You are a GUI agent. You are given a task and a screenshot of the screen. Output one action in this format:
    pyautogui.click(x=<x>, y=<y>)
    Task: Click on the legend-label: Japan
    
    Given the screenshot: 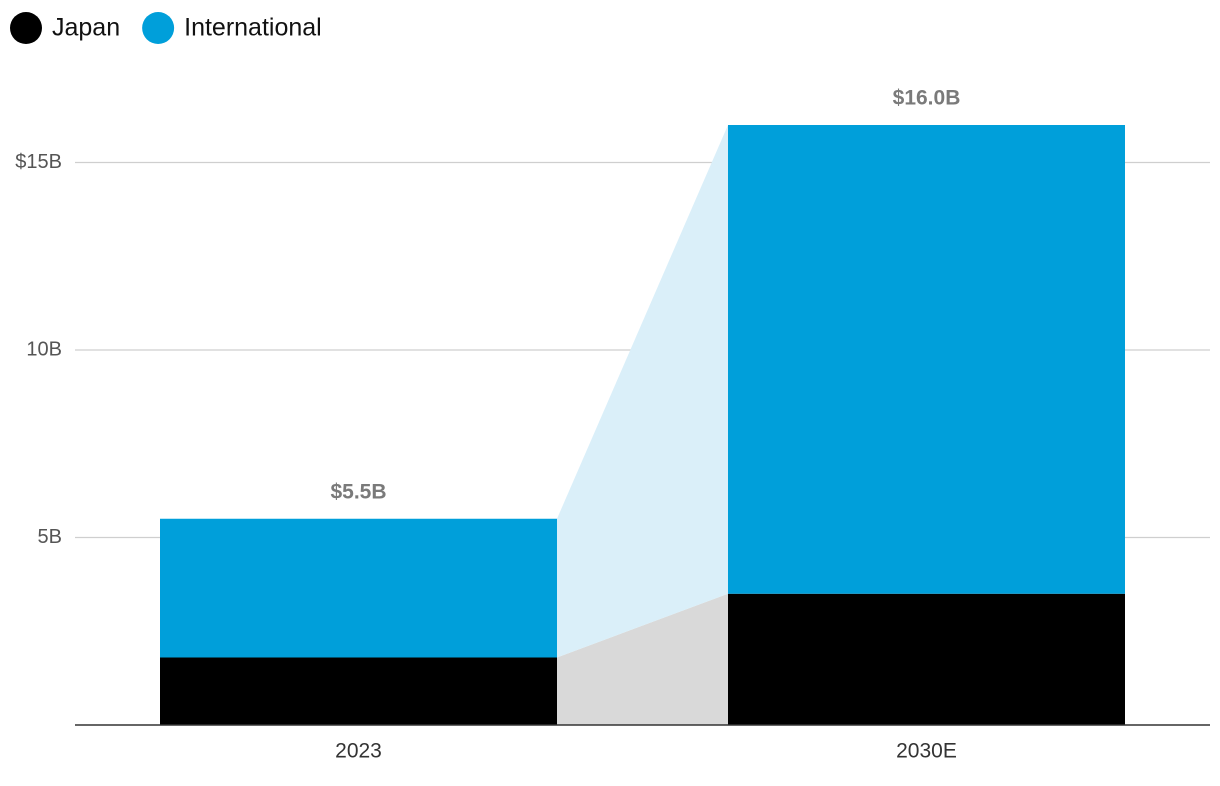 What is the action you would take?
    pyautogui.click(x=86, y=28)
    